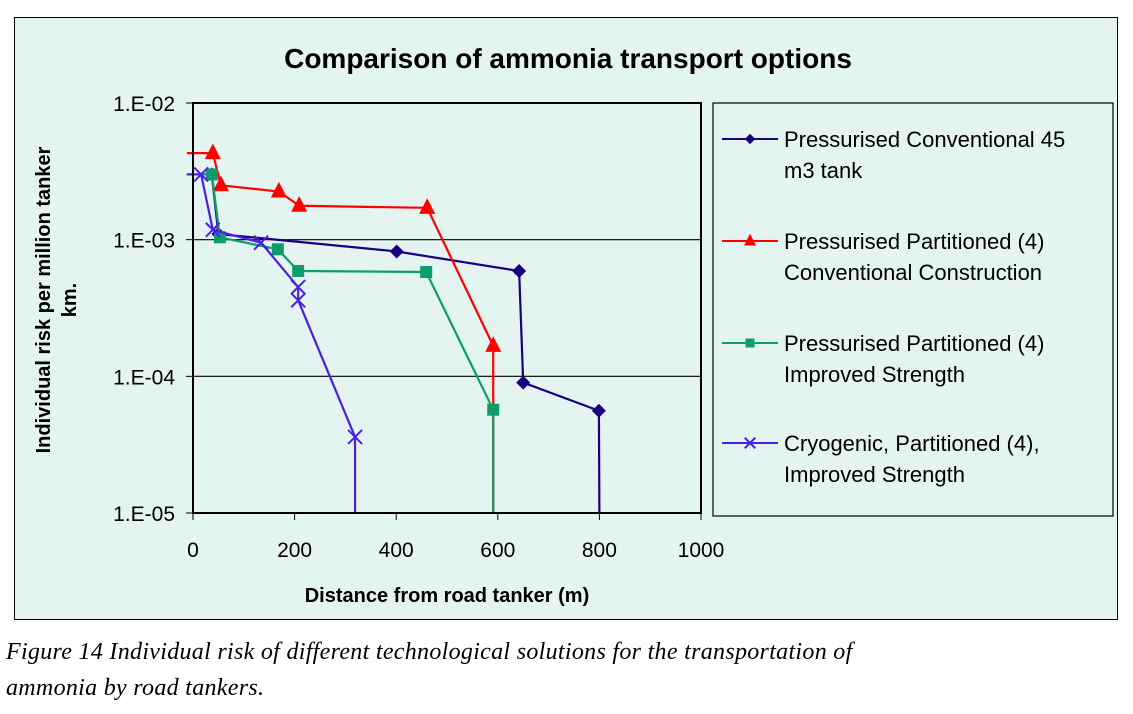 The height and width of the screenshot is (714, 1133). I want to click on y-axis-label-line-1: Individual risk per million tanker, so click(44, 299).